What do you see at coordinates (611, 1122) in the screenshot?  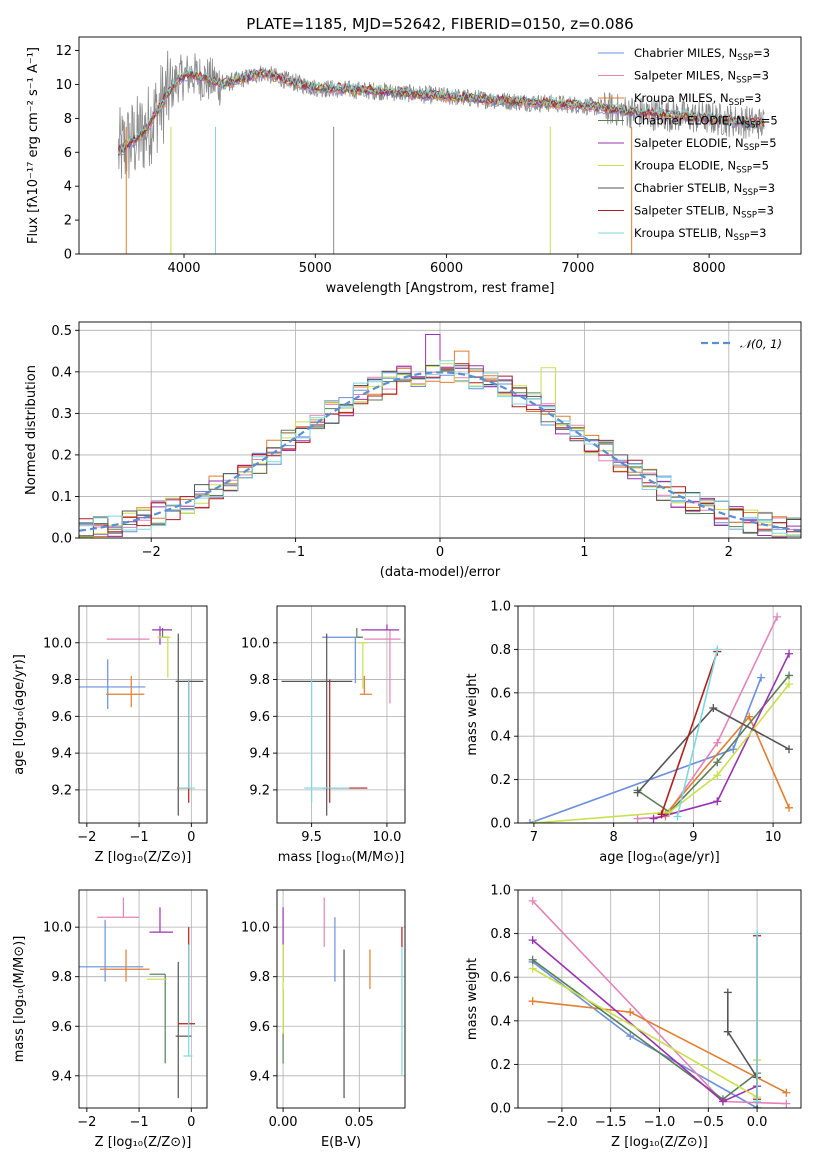 I see `x-tick-label: −1.5` at bounding box center [611, 1122].